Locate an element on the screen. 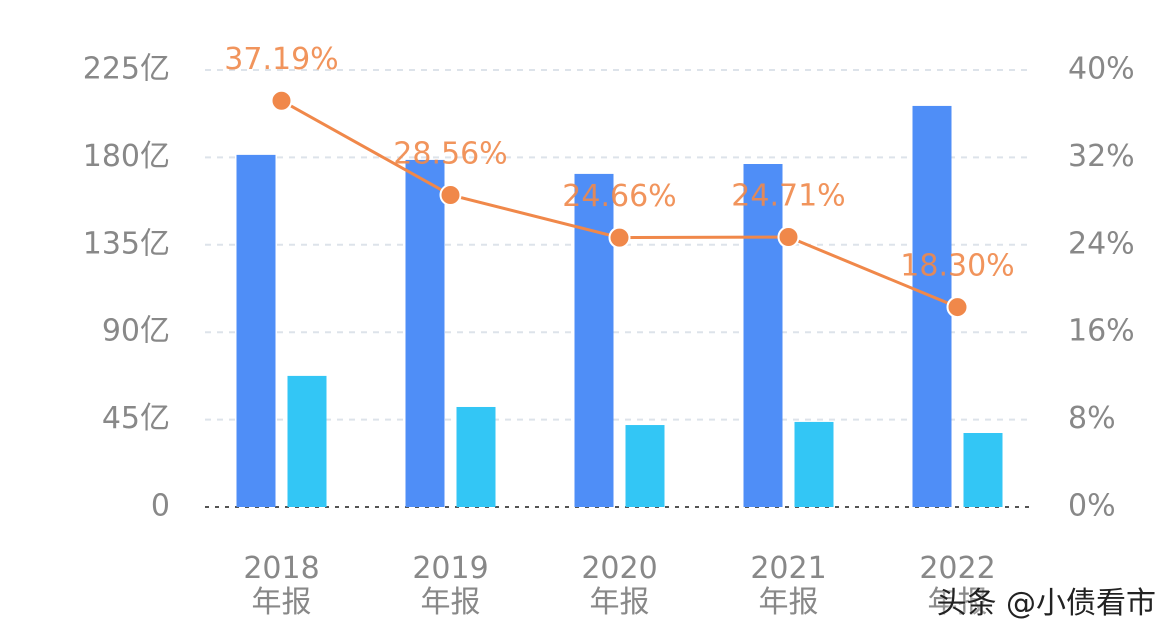 The width and height of the screenshot is (1172, 638). x-tick-label: 2022 年报 is located at coordinates (957, 585).